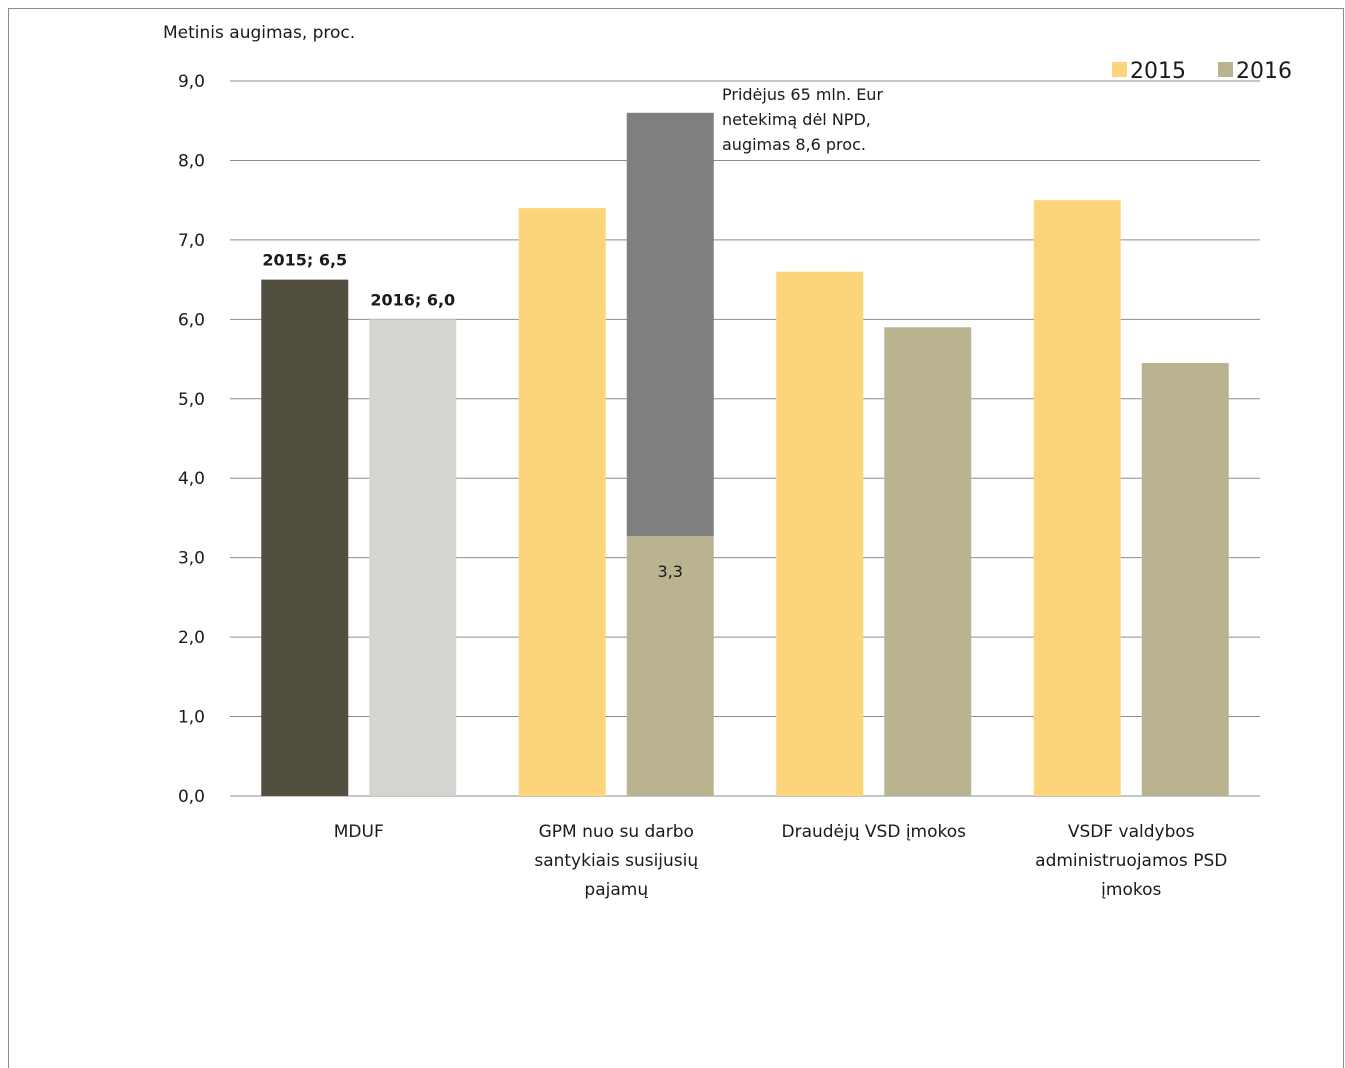  Describe the element at coordinates (616, 890) in the screenshot. I see `x-category-label: pajamų` at that location.